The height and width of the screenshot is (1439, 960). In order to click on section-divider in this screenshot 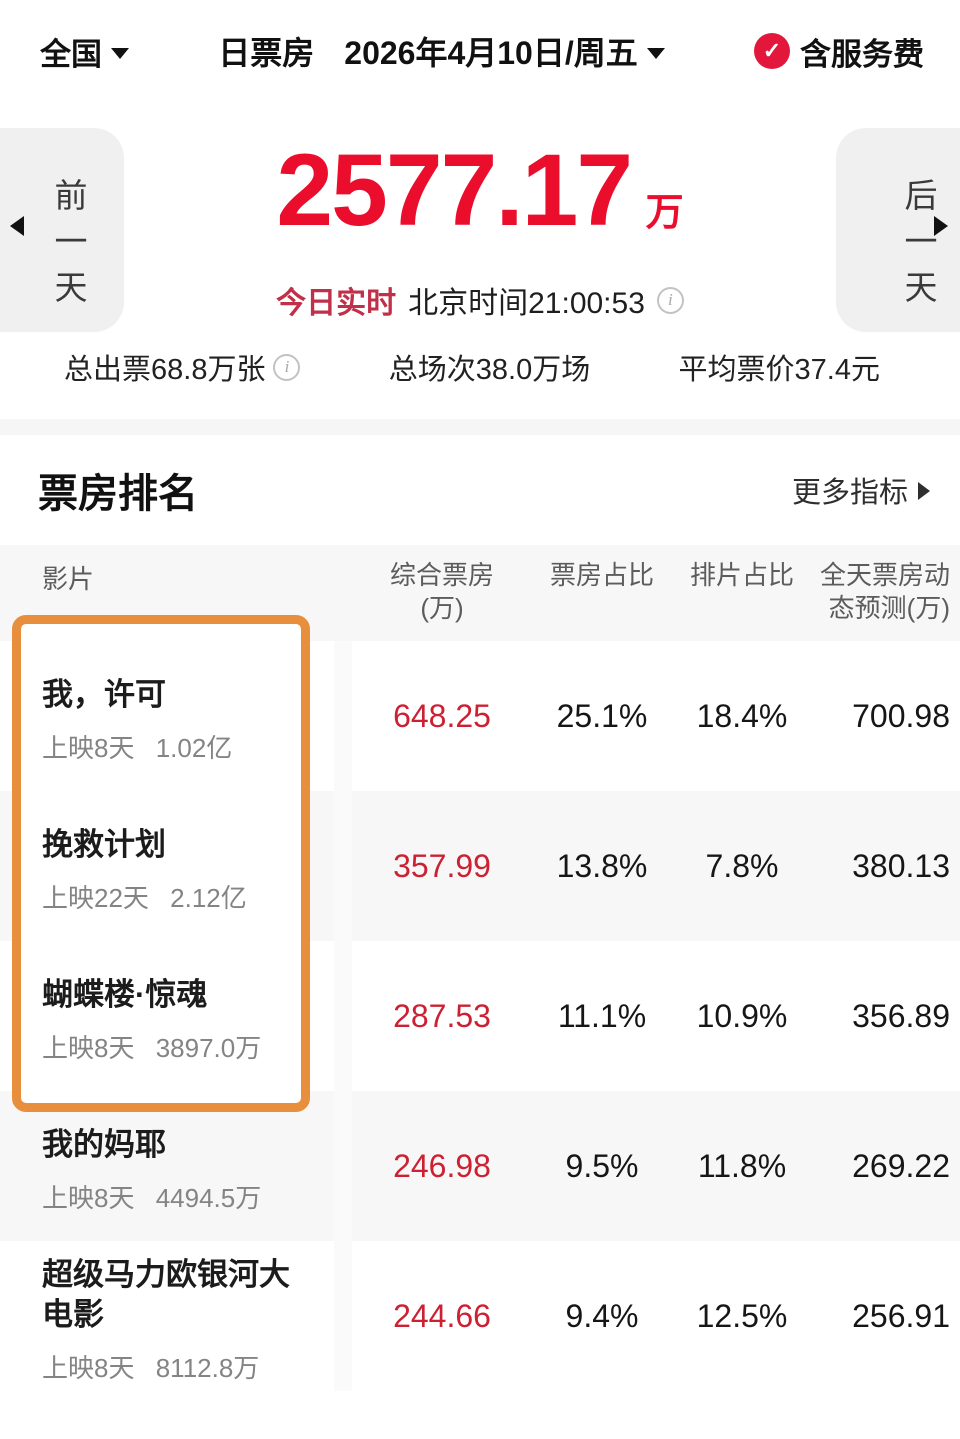, I will do `click(480, 427)`.